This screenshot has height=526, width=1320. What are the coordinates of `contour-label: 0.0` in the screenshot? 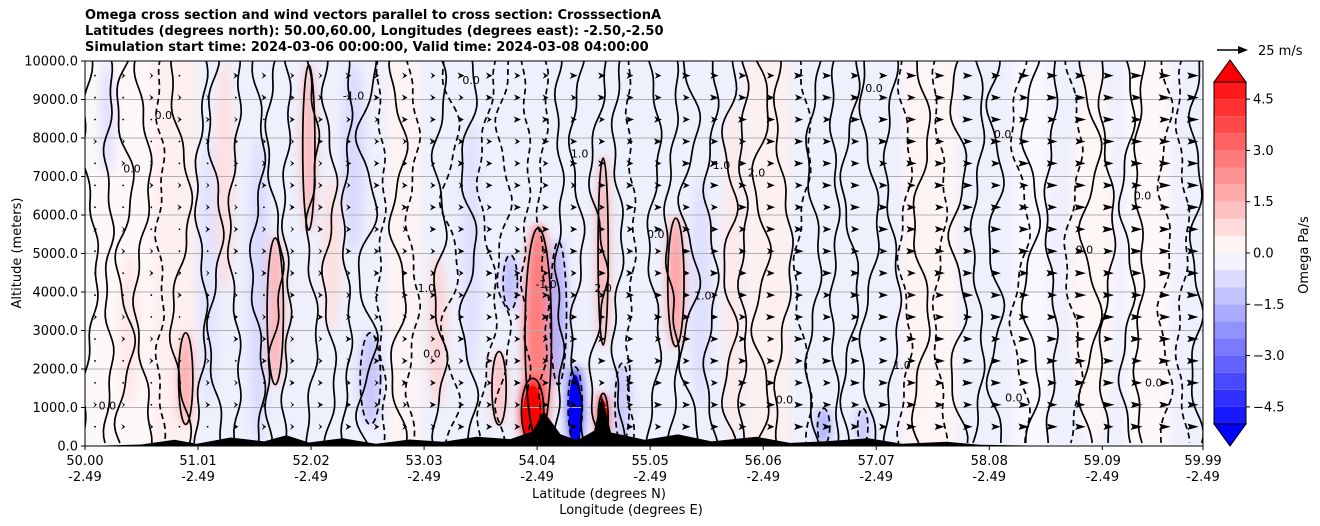 It's located at (108, 405).